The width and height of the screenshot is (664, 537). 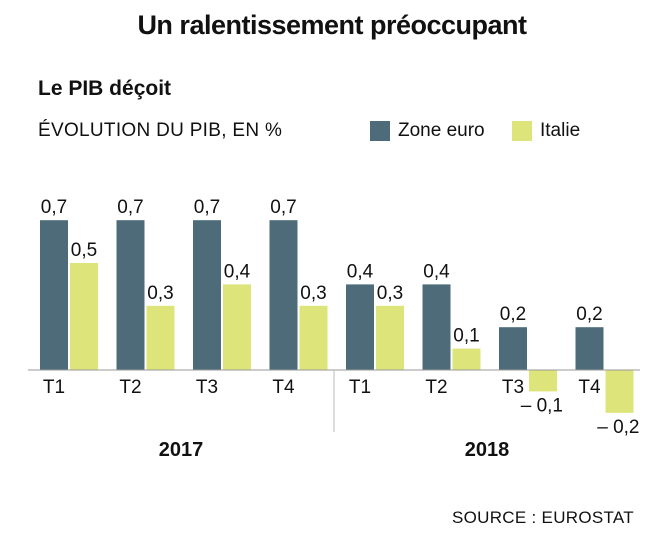 What do you see at coordinates (84, 250) in the screenshot?
I see `value-label-italie-1: 0,5` at bounding box center [84, 250].